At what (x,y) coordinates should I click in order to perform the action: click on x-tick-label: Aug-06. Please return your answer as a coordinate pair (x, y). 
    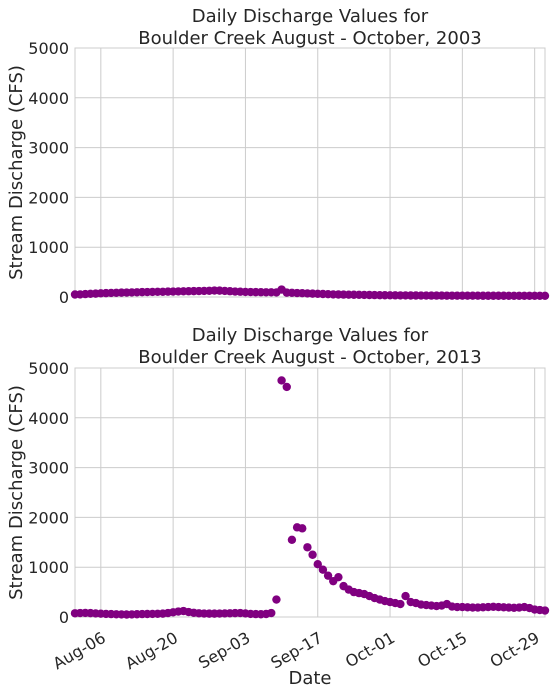
    Looking at the image, I should click on (79, 650).